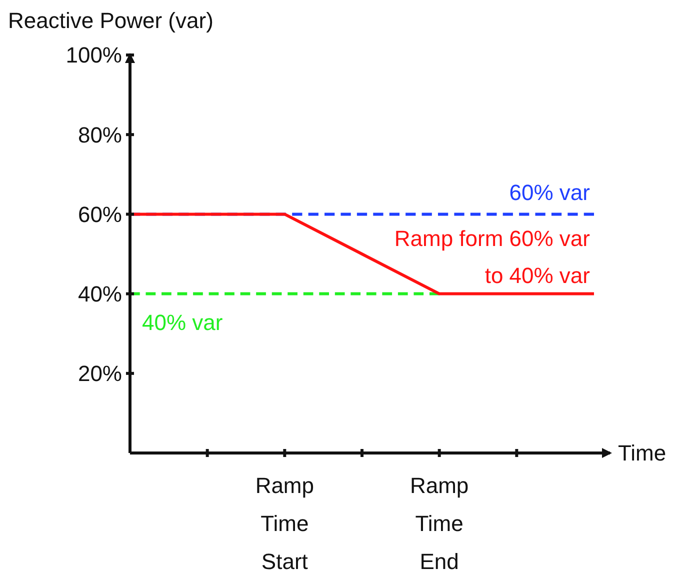 The width and height of the screenshot is (686, 573). I want to click on y-tick-label: 40%, so click(100, 294).